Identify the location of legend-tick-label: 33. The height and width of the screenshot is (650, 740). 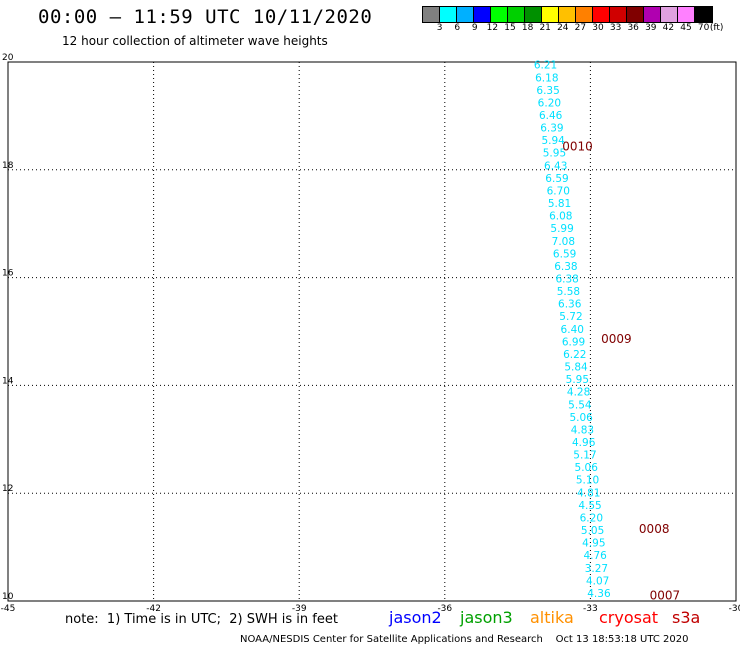
(615, 28).